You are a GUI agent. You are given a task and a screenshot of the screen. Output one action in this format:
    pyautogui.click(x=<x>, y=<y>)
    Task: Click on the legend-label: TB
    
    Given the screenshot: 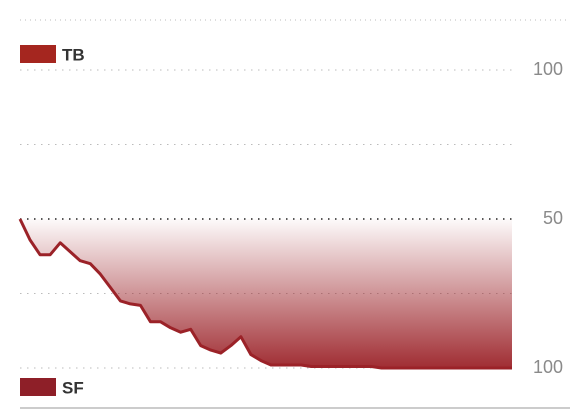 What is the action you would take?
    pyautogui.click(x=73, y=54)
    